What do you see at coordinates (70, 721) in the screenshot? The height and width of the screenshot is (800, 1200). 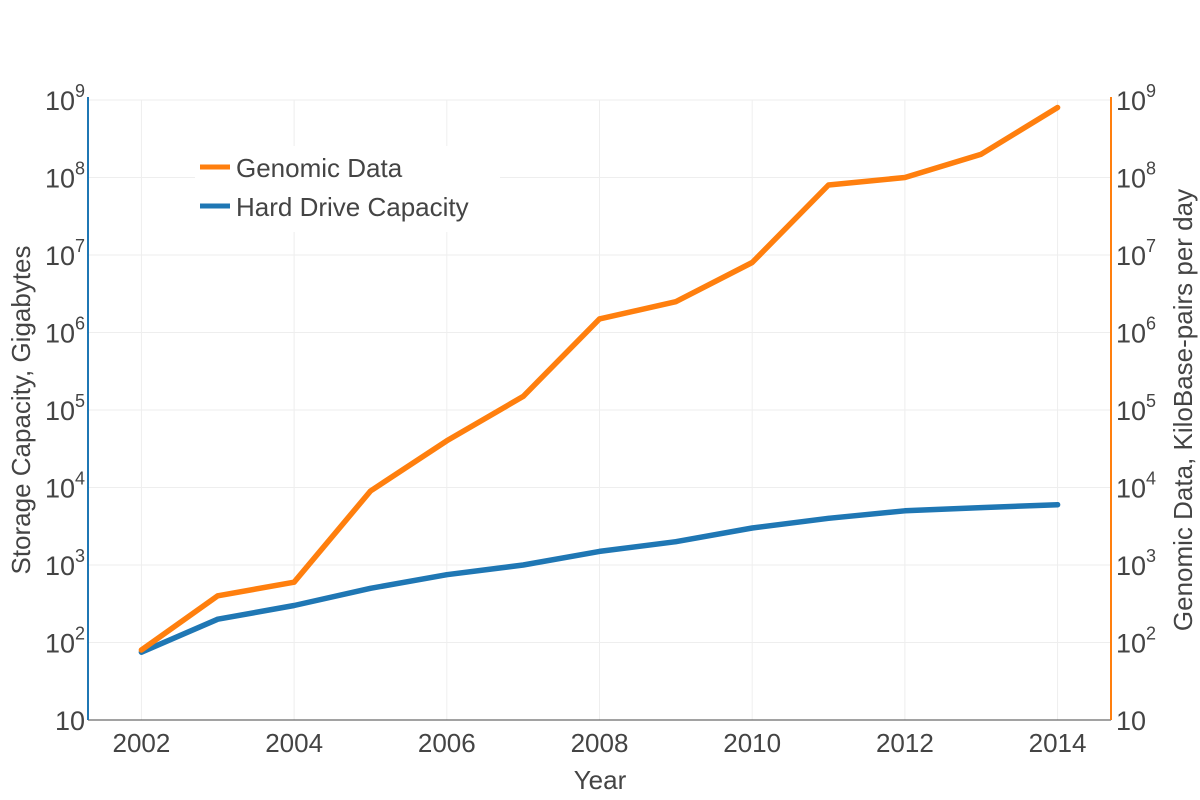 I see `left-y-tick-label: 10` at bounding box center [70, 721].